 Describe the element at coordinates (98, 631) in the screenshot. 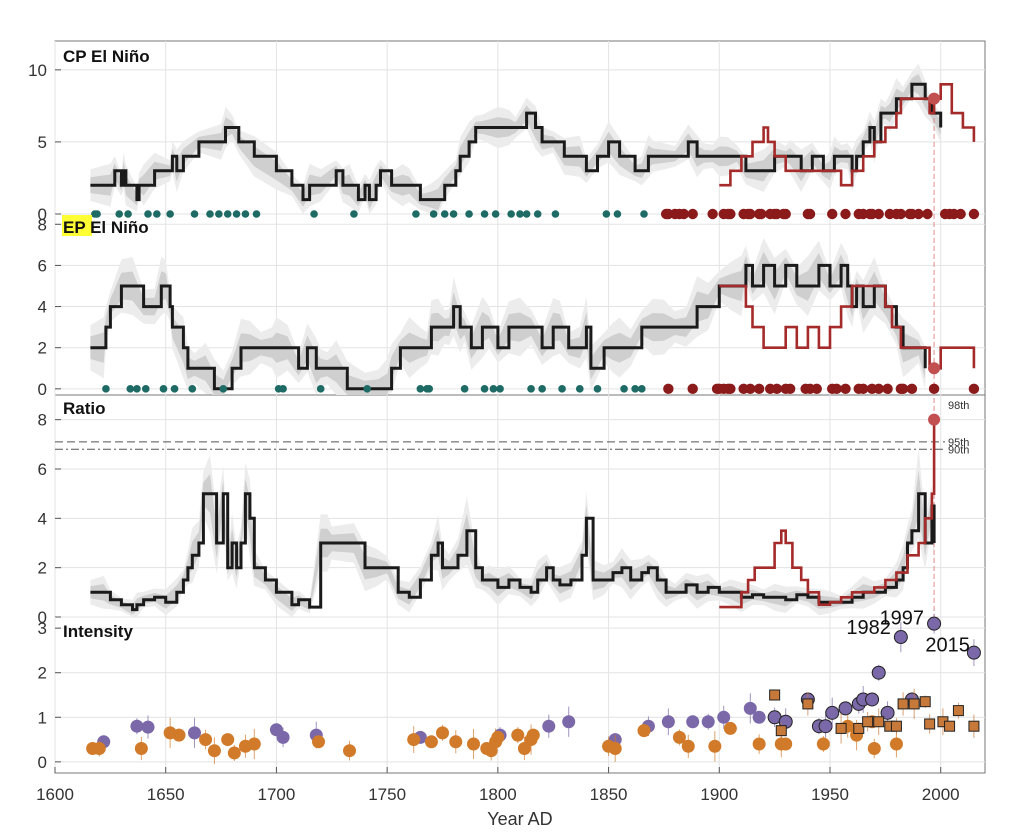

I see `intensity-panel-title: Intensity` at that location.